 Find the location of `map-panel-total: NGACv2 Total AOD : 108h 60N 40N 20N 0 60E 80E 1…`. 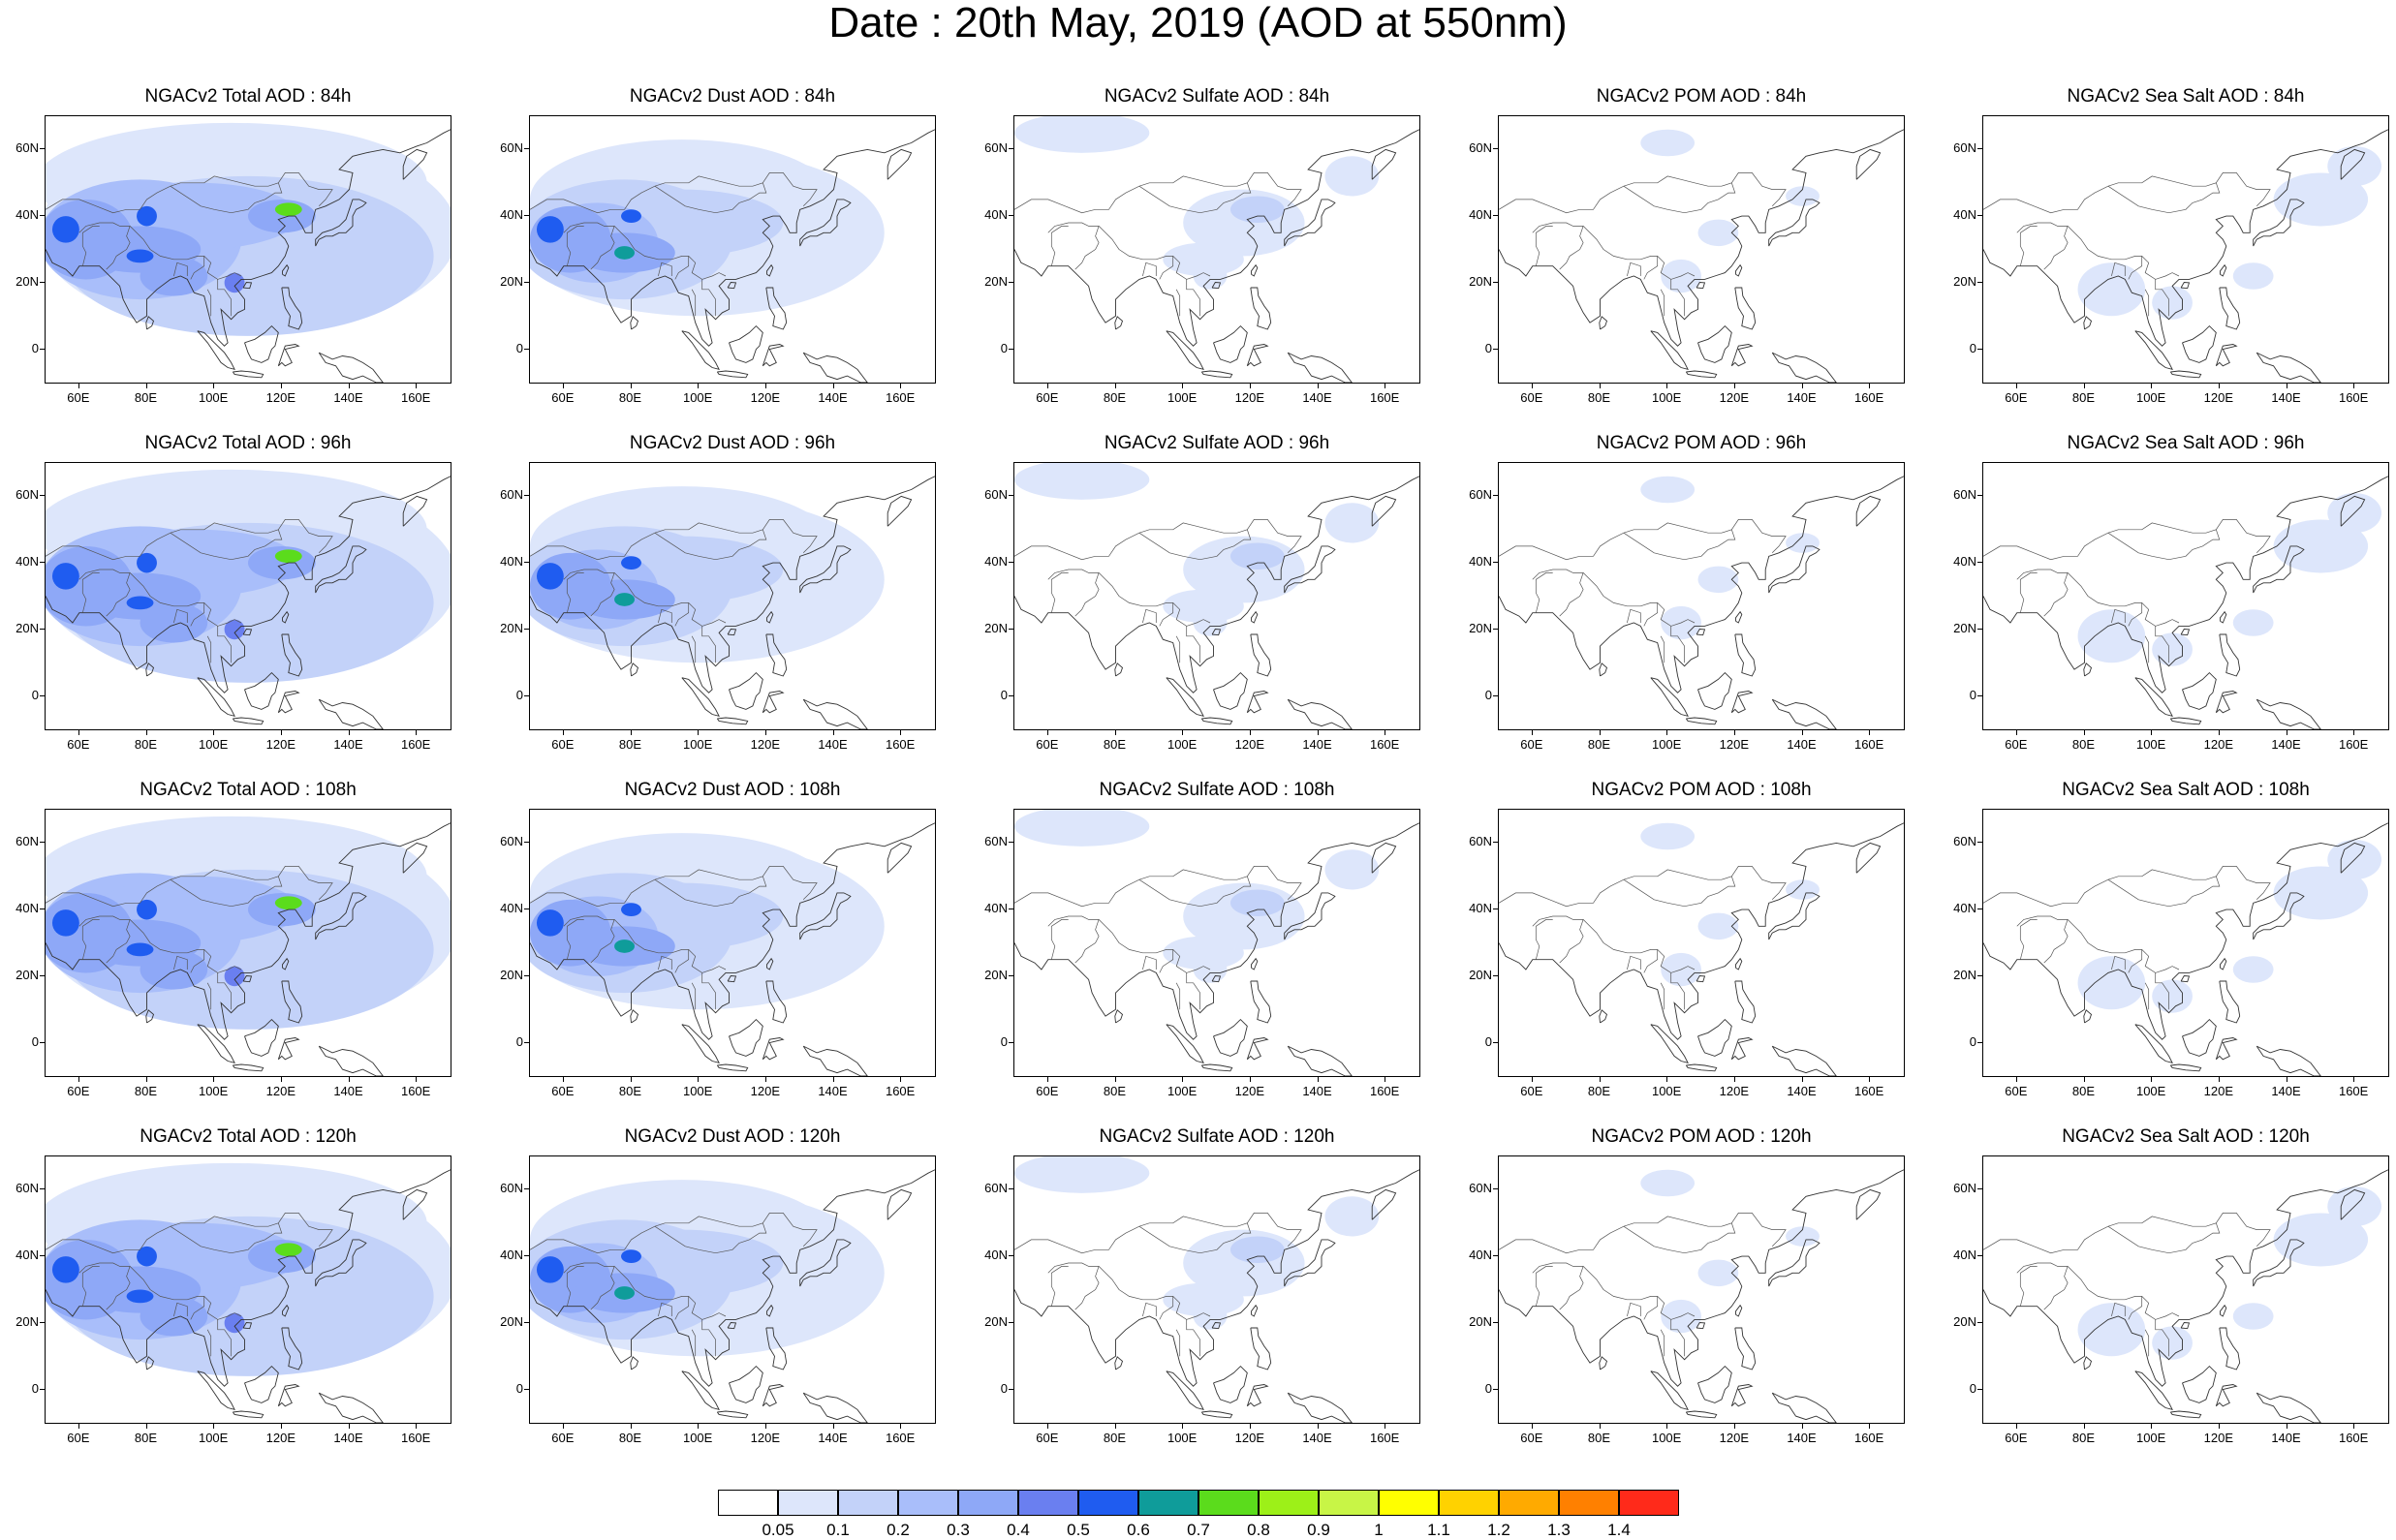

map-panel-total: NGACv2 Total AOD : 108h 60N 40N 20N 0 60E 80E 1… is located at coordinates (242, 951).